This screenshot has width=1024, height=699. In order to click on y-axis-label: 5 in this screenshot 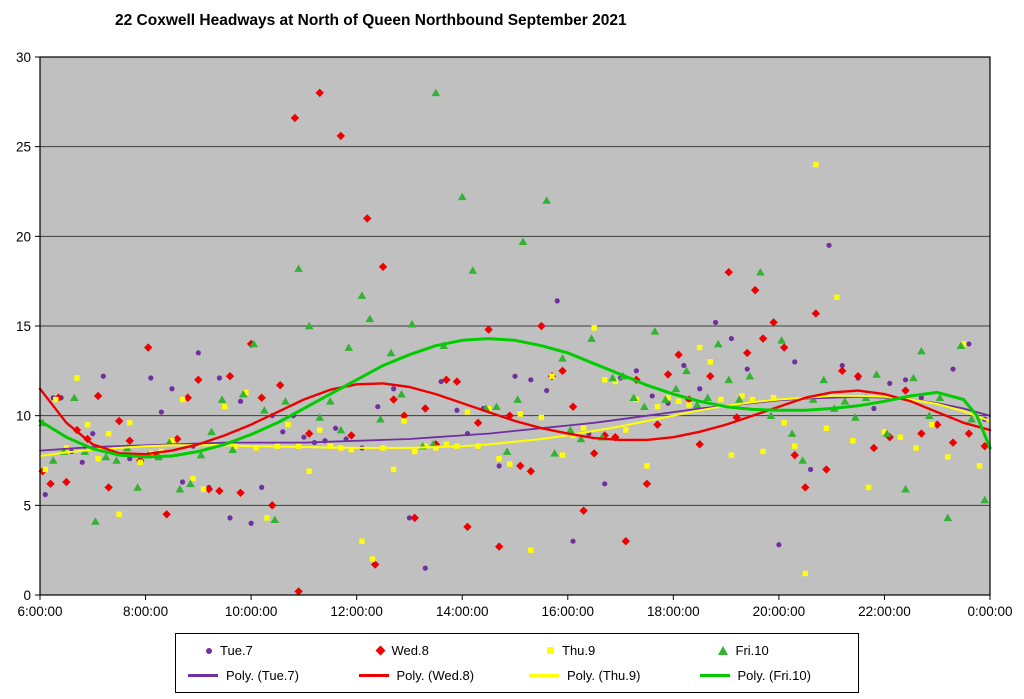, I will do `click(27, 505)`.